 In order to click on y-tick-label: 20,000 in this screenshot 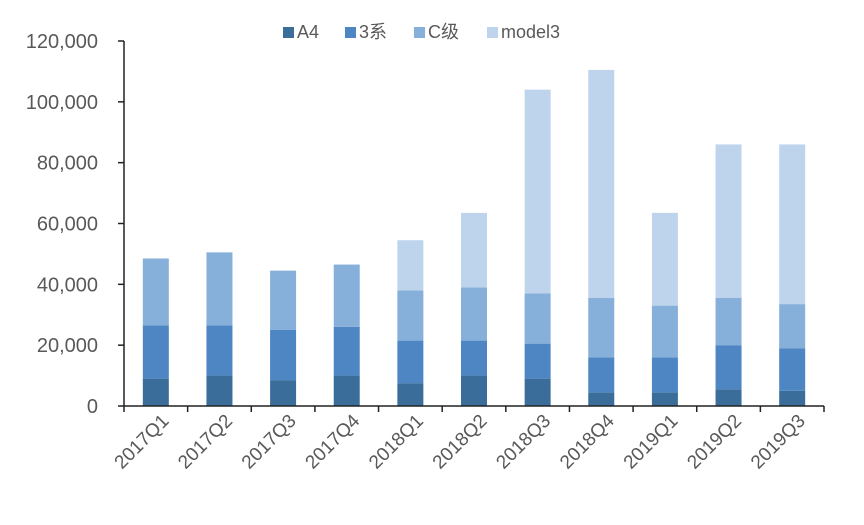, I will do `click(67, 346)`.